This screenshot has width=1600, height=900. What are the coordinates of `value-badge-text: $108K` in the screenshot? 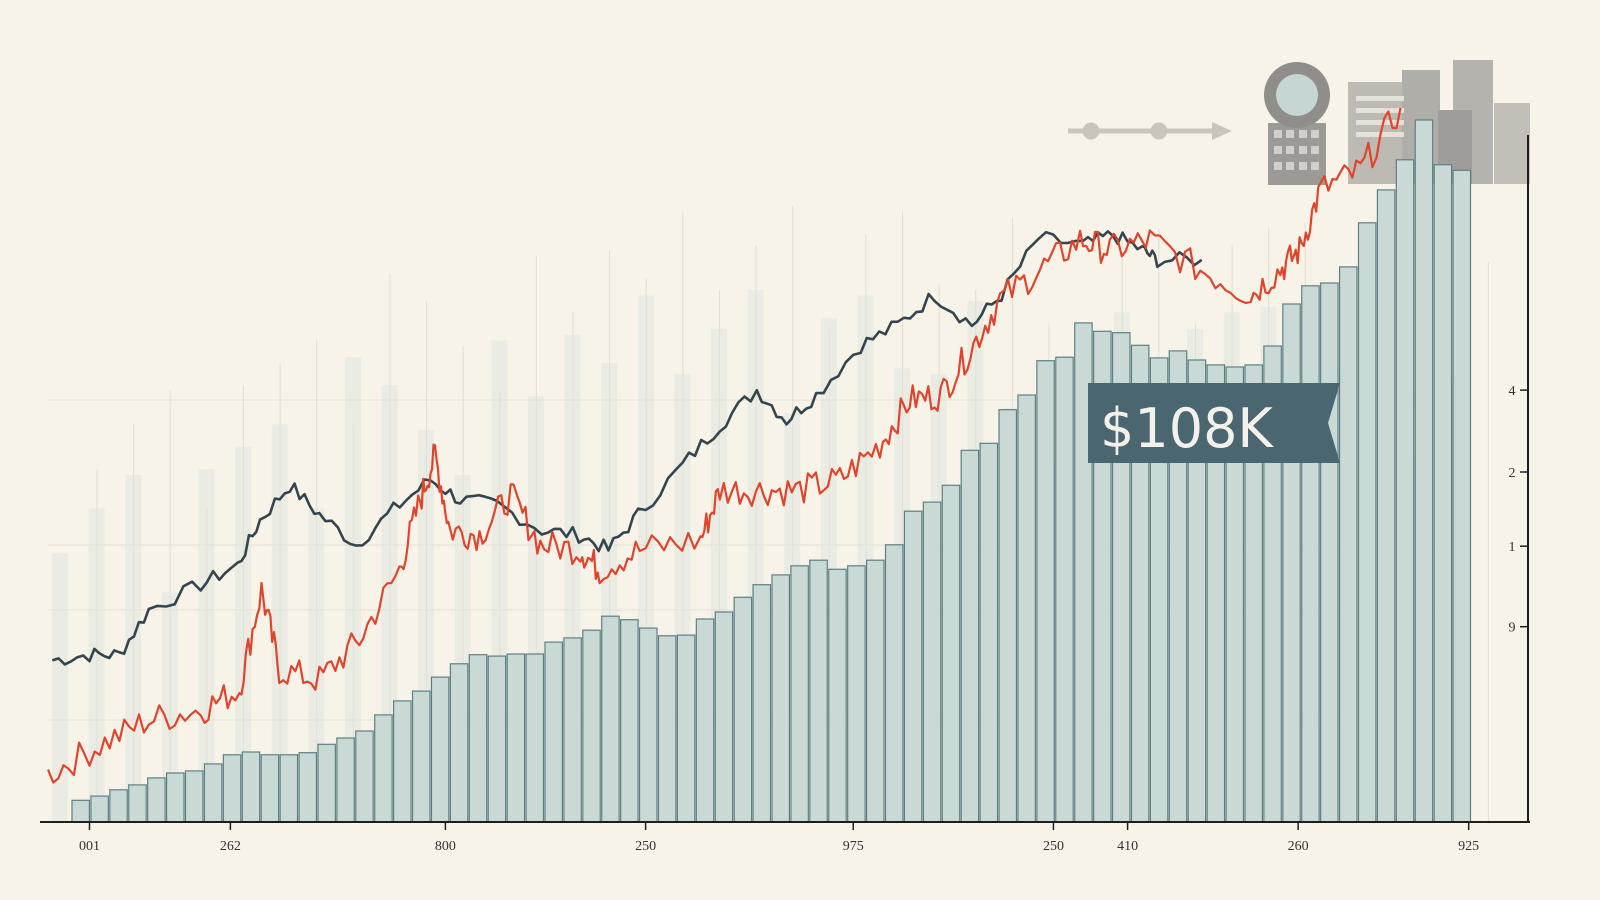 It's located at (1187, 428).